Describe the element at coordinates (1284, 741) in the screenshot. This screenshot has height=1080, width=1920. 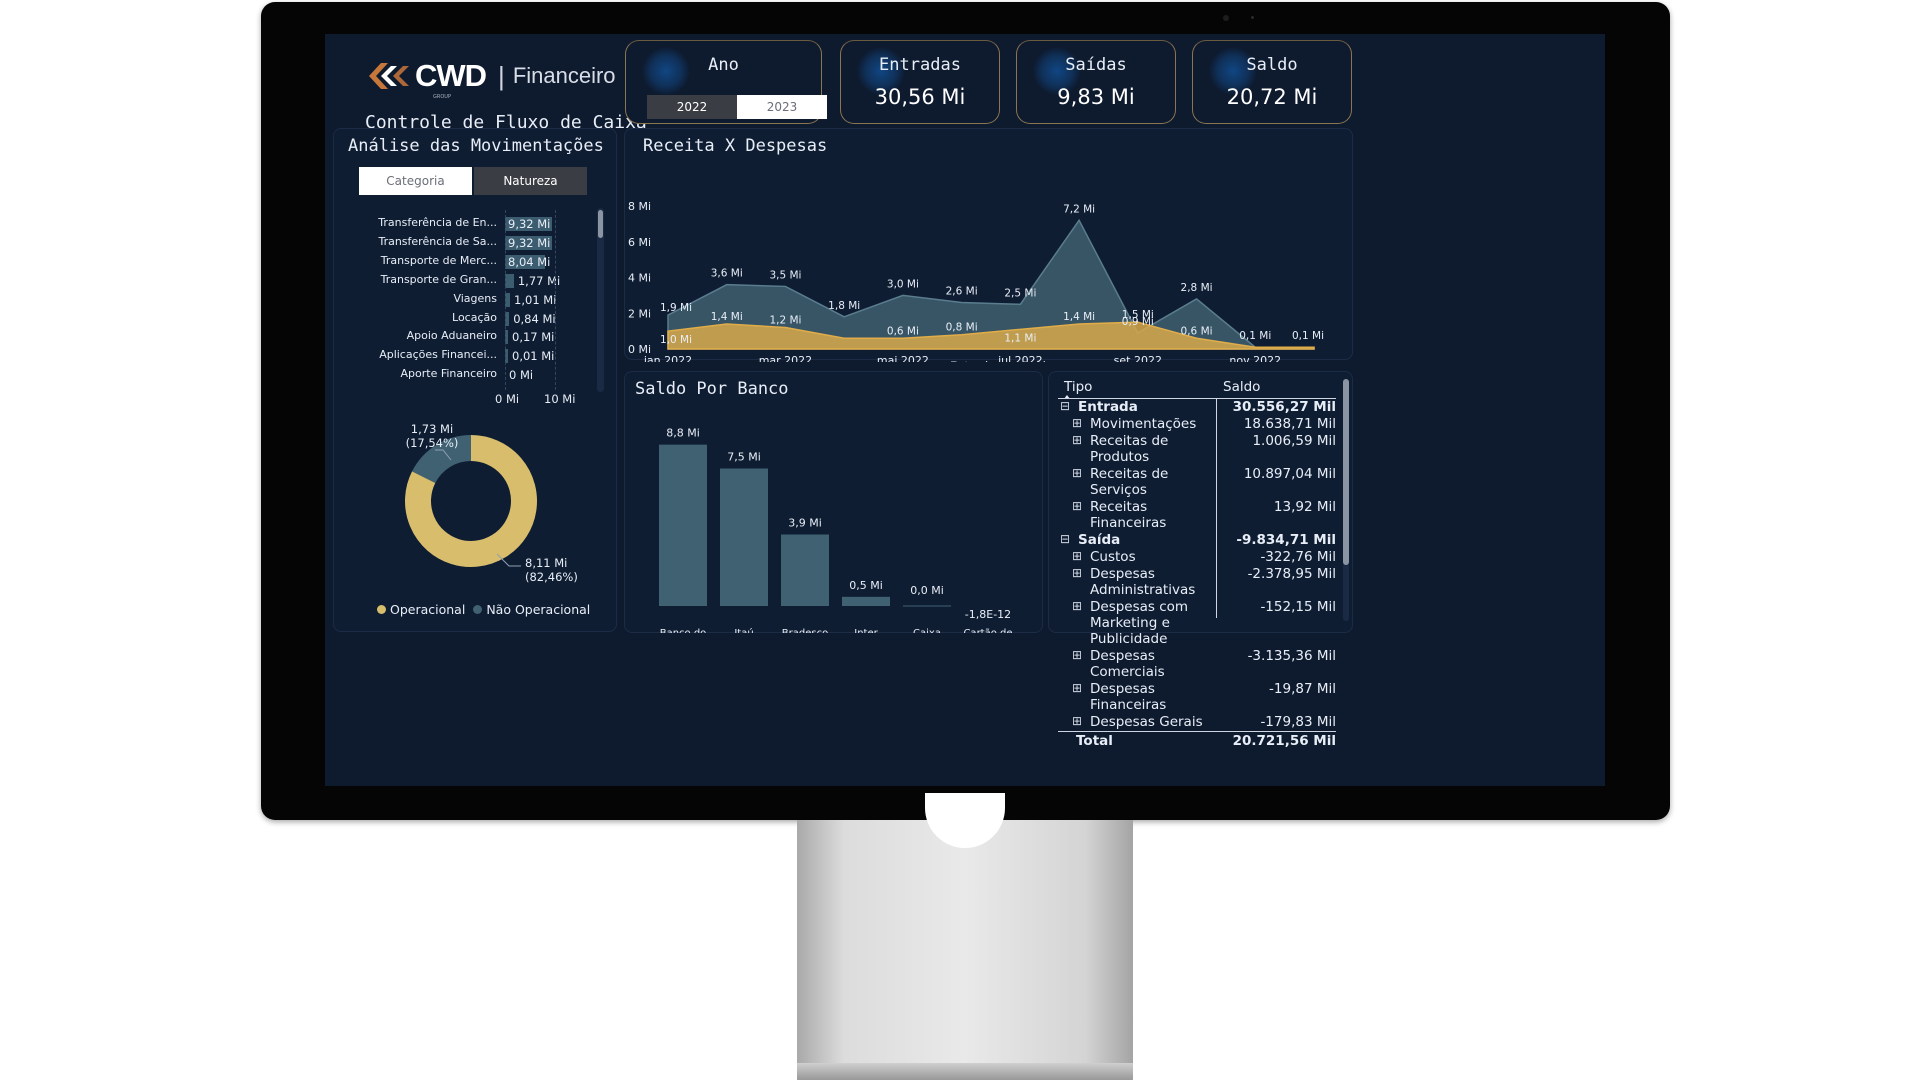
I see `matrix-total-value: 20.721,56 Mil` at that location.